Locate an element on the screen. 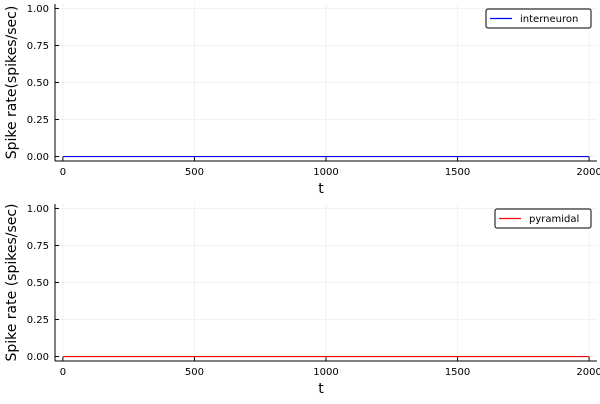 The width and height of the screenshot is (600, 404). legend: pyramidal is located at coordinates (543, 218).